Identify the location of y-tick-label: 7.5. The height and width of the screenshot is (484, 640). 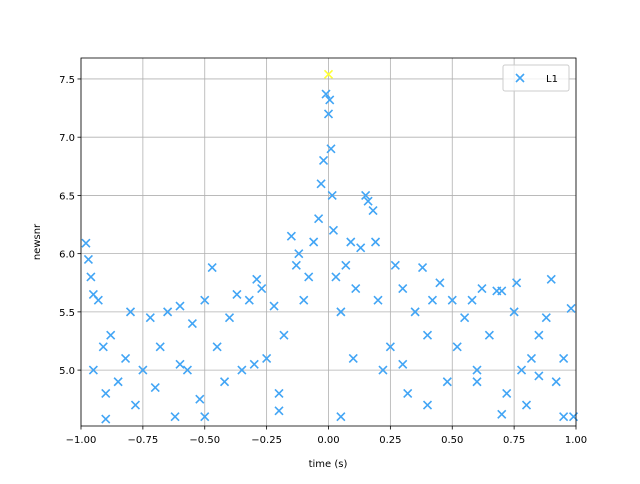
(67, 80).